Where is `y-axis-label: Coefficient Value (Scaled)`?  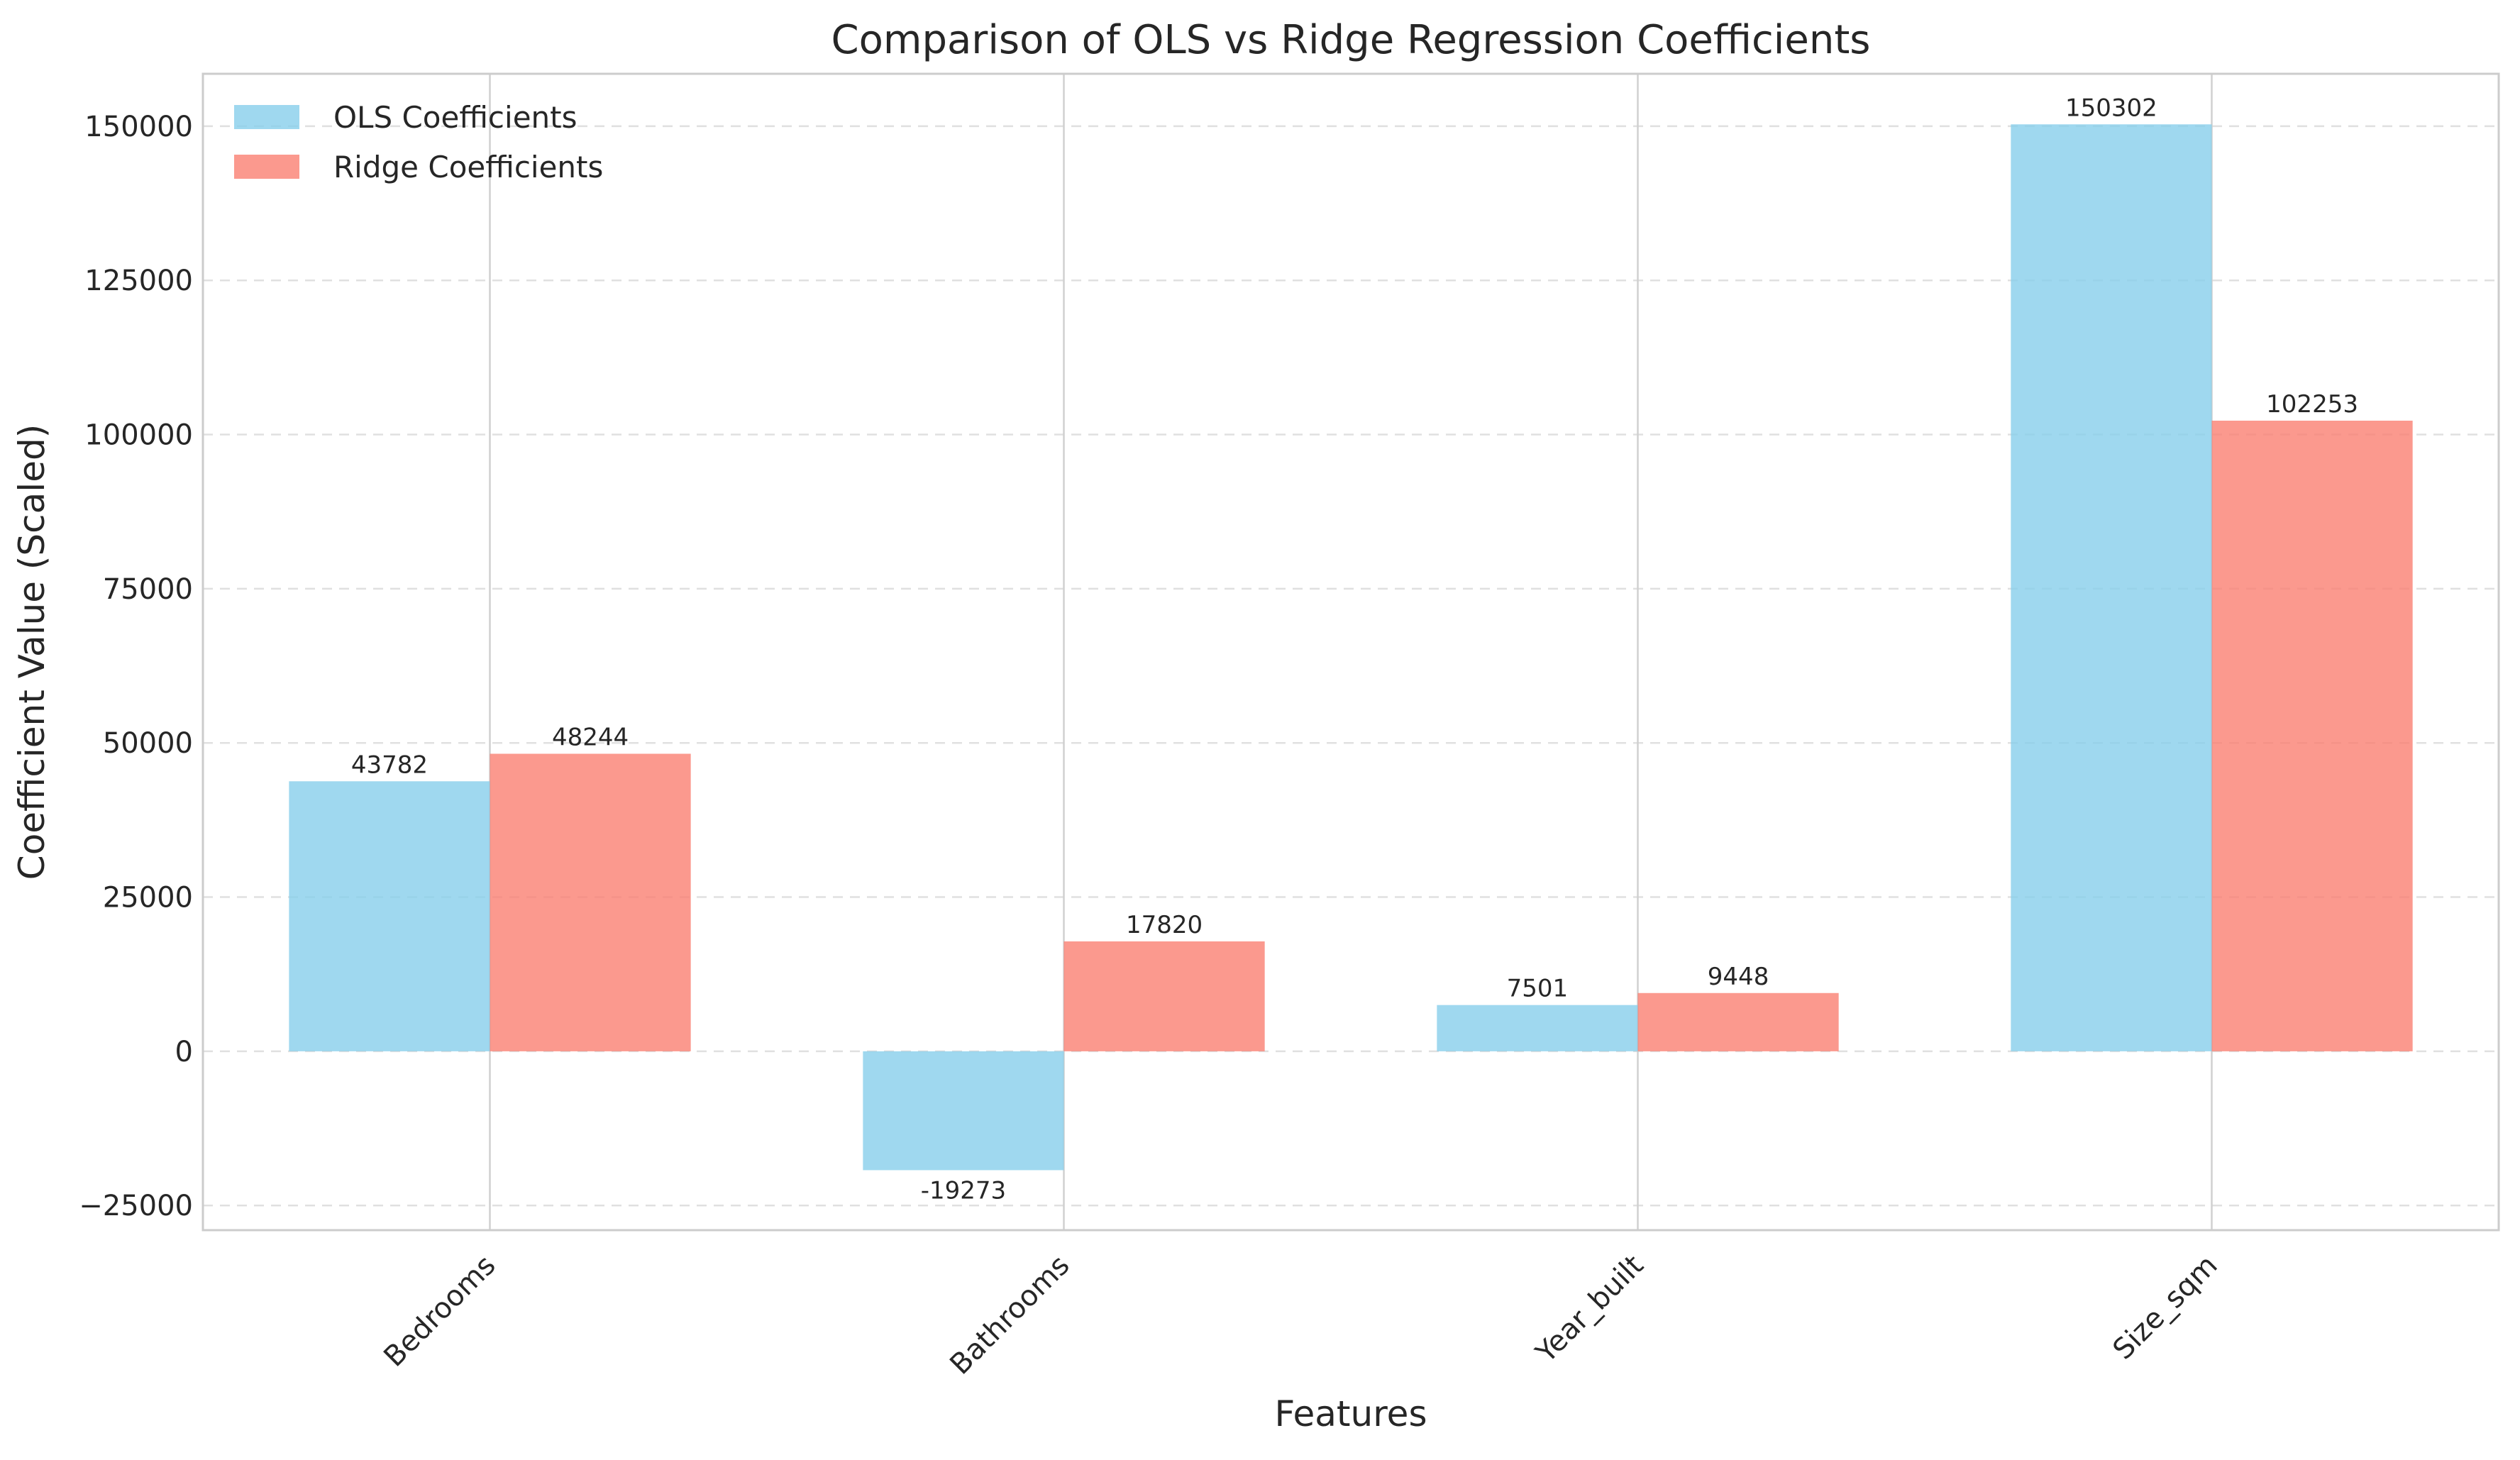 y-axis-label: Coefficient Value (Scaled) is located at coordinates (32, 652).